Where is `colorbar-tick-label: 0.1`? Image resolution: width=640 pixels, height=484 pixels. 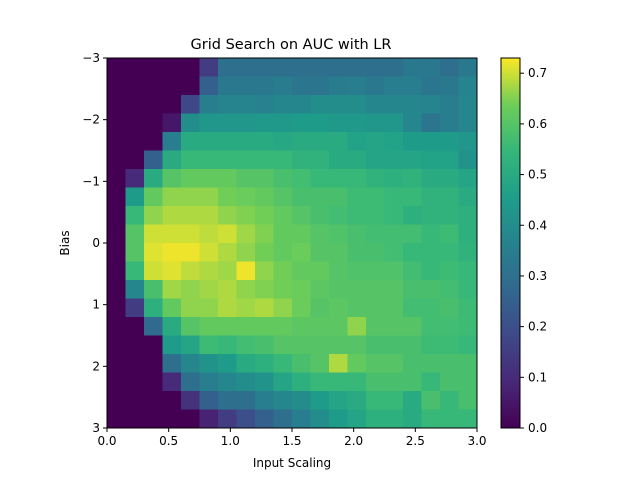
colorbar-tick-label: 0.1 is located at coordinates (537, 377).